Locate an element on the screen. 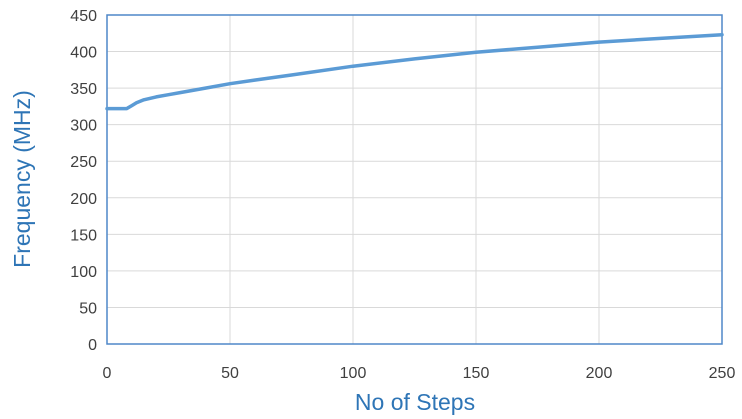  y-axis-title: Frequency (MHz) is located at coordinates (22, 179).